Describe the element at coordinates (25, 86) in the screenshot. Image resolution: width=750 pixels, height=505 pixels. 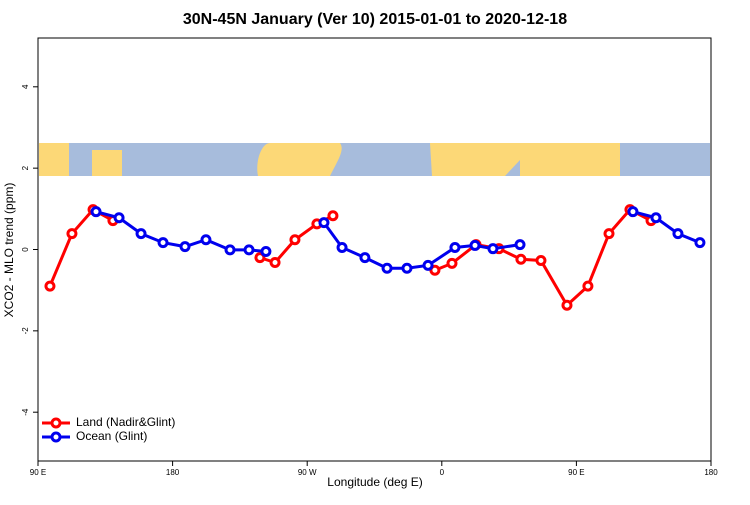
I see `y-tick-label: 4` at that location.